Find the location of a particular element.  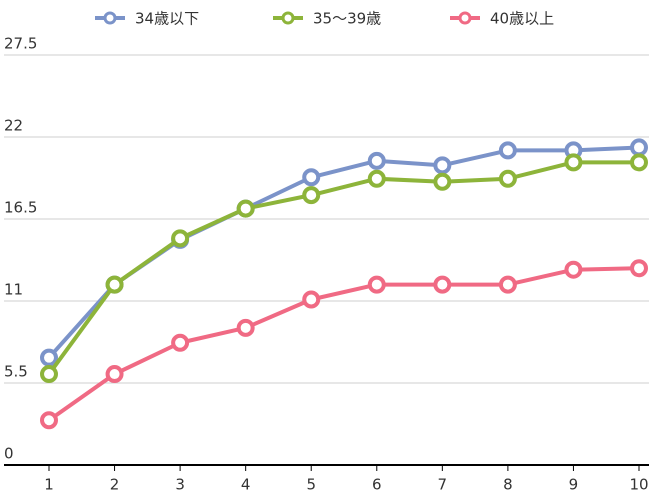

legend-label: 34歳以下 is located at coordinates (167, 19).